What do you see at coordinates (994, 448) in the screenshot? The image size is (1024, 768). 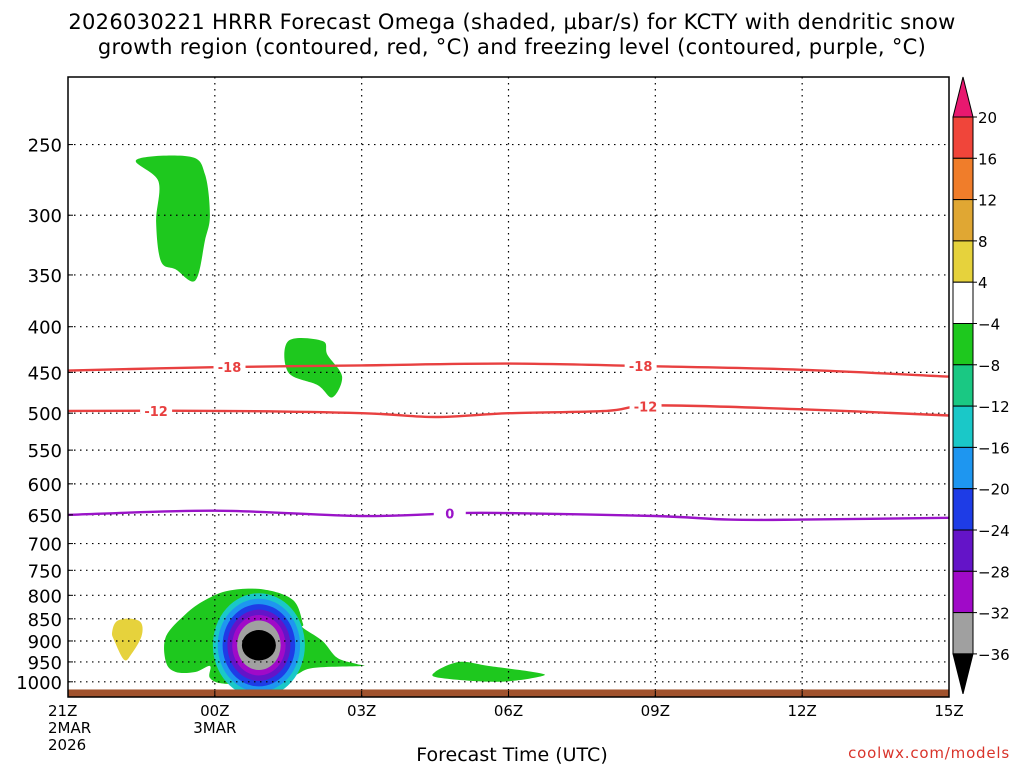 I see `colorbar-label-8: −16` at bounding box center [994, 448].